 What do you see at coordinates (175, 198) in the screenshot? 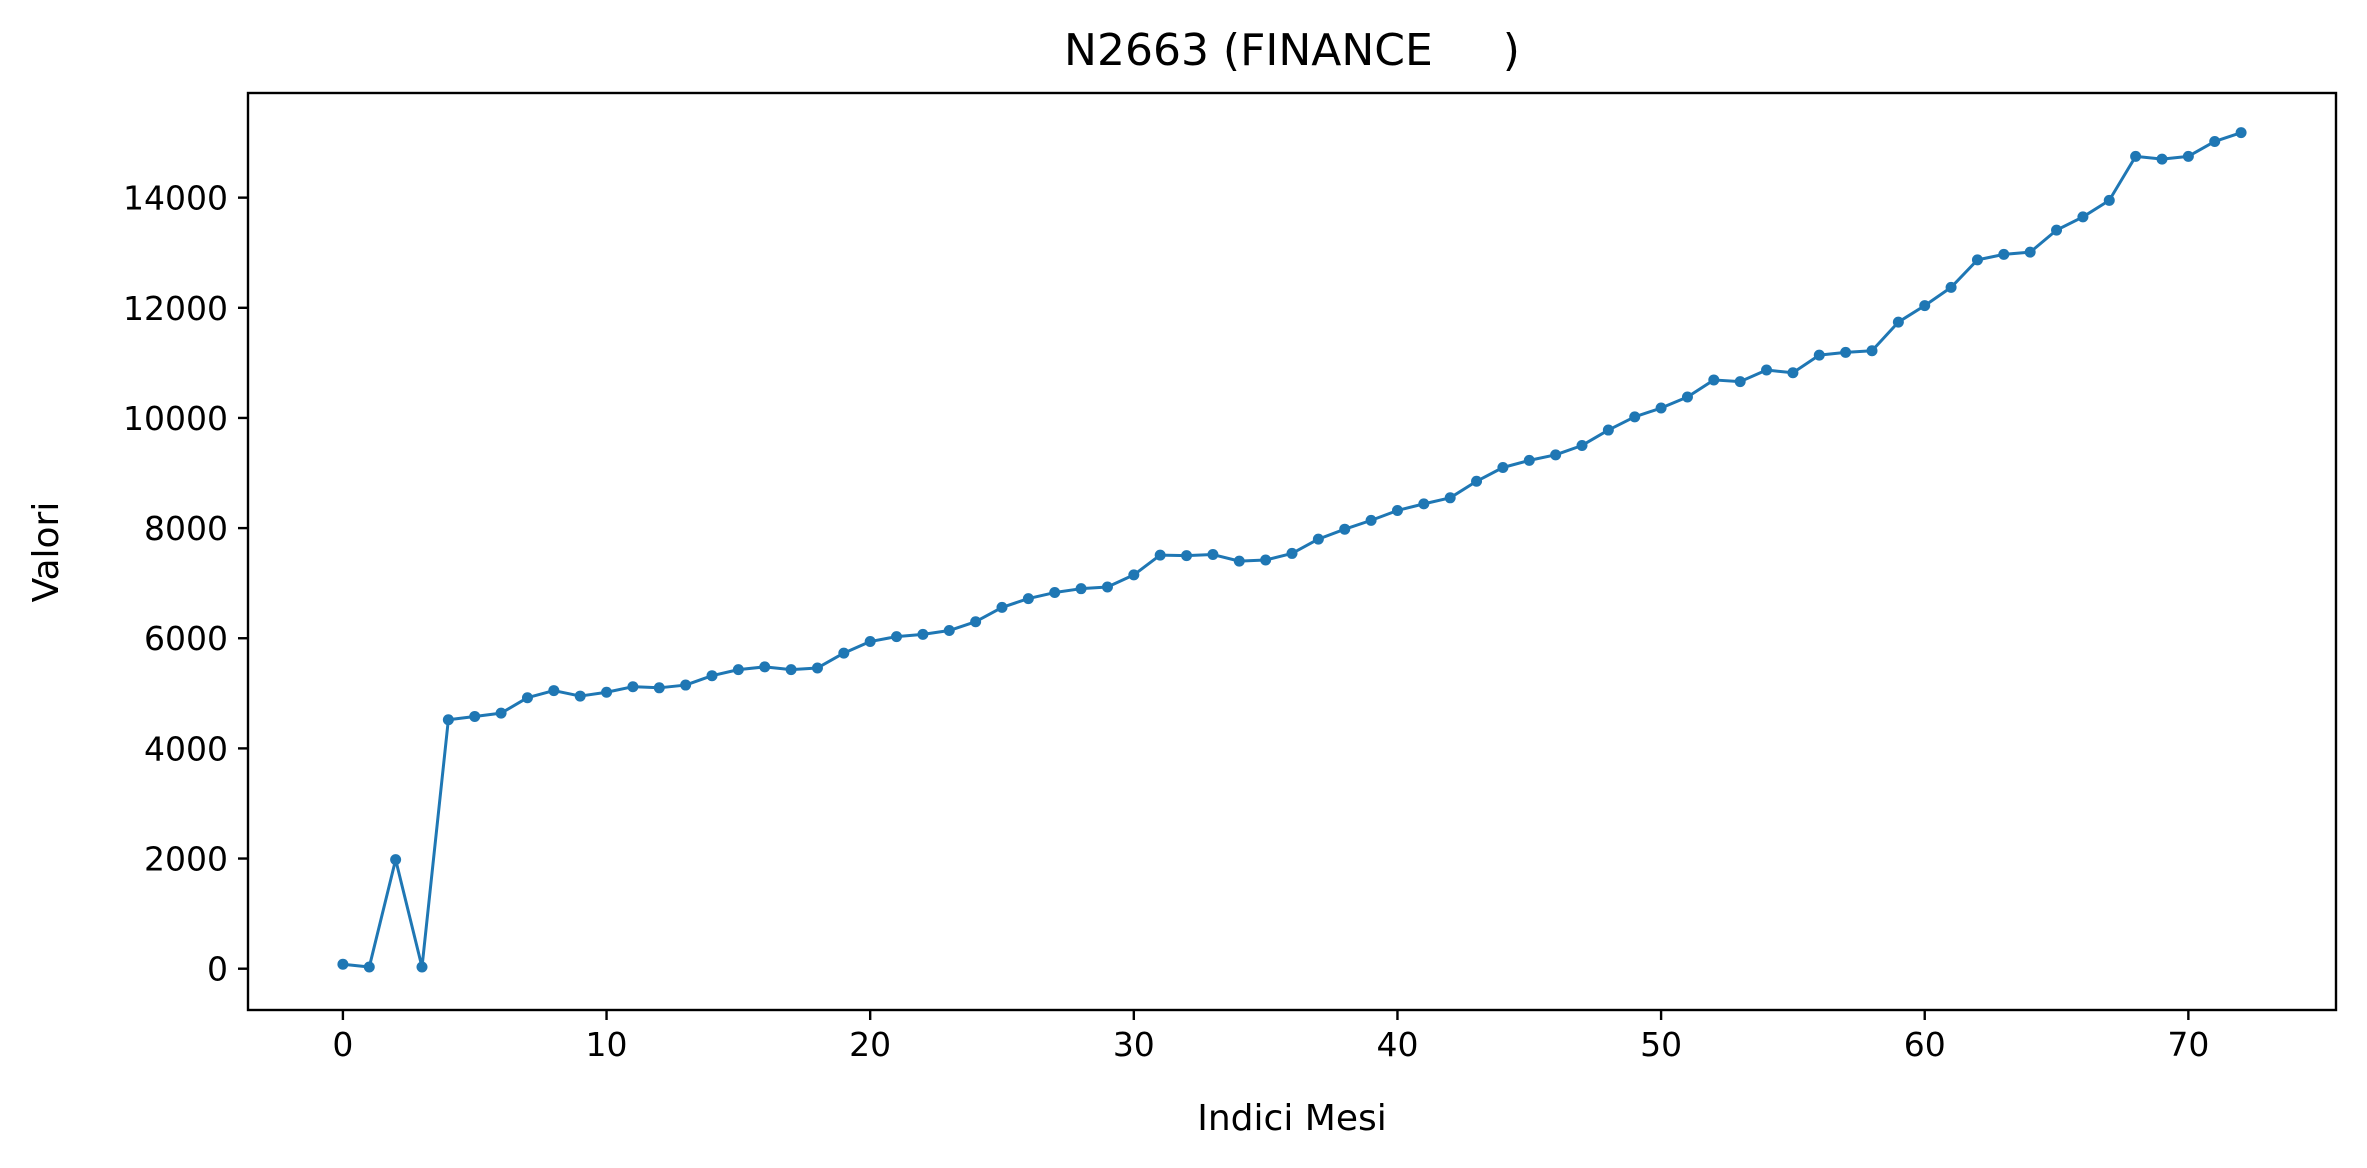
I see `y-tick-label: 14000` at bounding box center [175, 198].